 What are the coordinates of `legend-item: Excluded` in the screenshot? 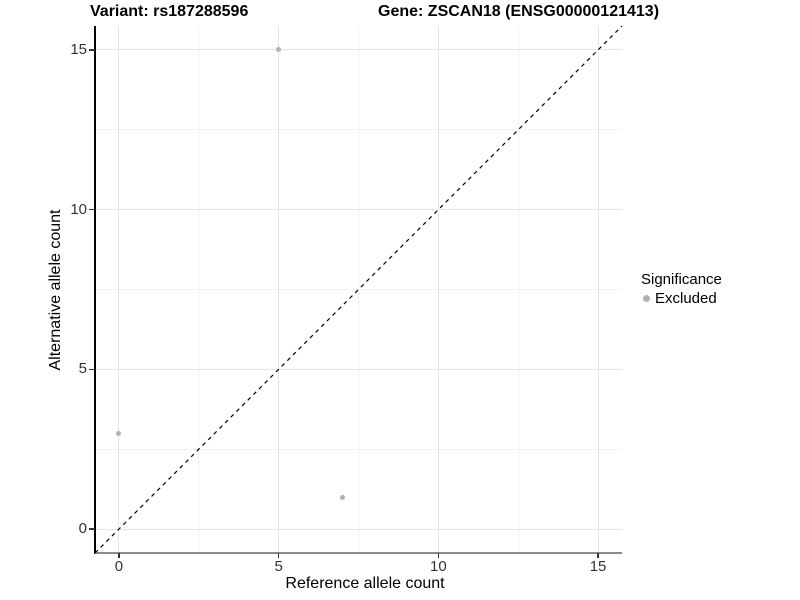 It's located at (681, 298).